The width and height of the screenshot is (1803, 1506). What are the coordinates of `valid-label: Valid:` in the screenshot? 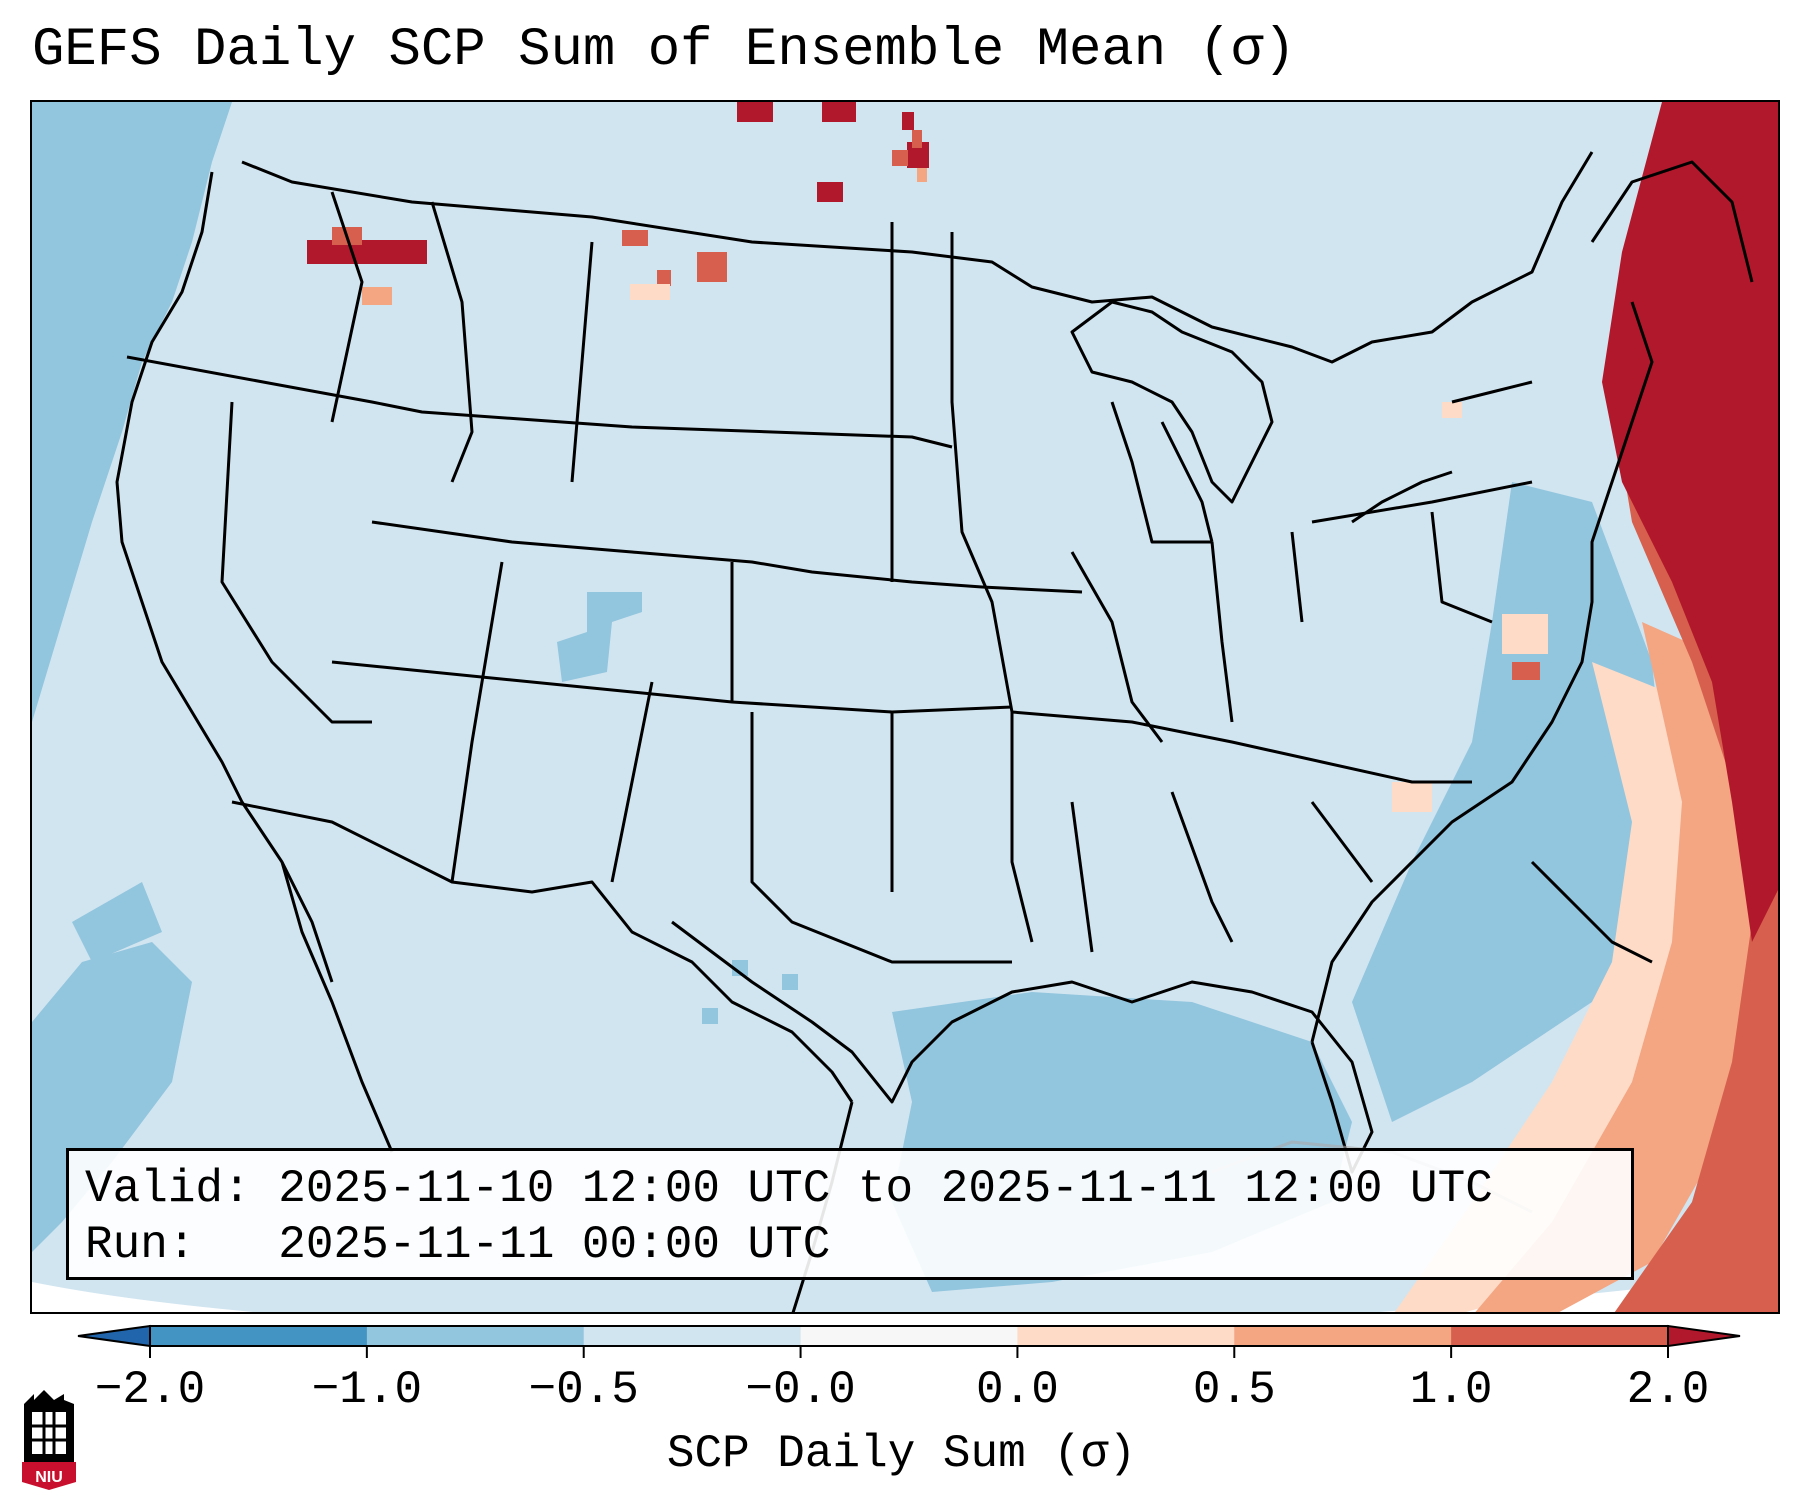 It's located at (168, 1189).